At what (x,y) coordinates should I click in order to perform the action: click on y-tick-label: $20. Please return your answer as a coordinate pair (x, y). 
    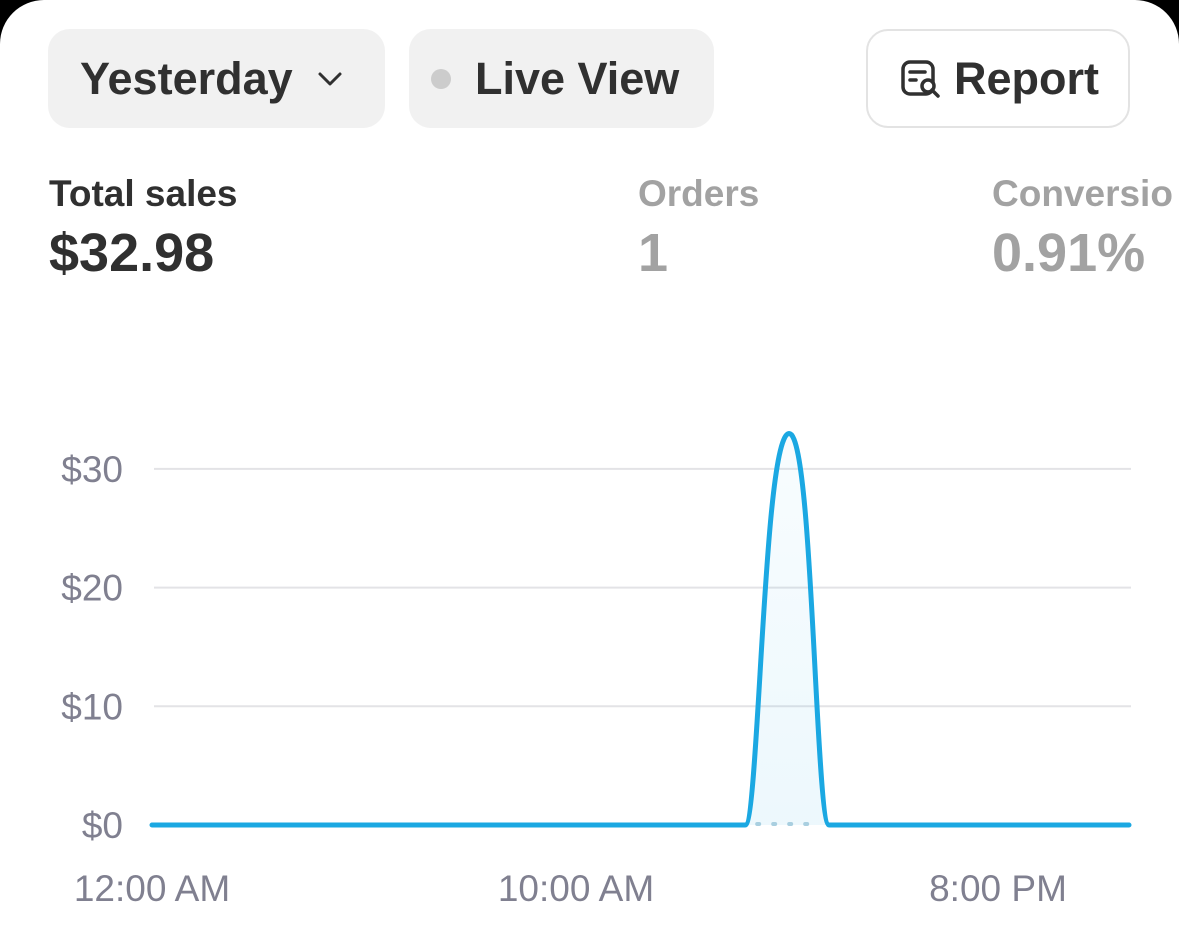
    Looking at the image, I should click on (92, 588).